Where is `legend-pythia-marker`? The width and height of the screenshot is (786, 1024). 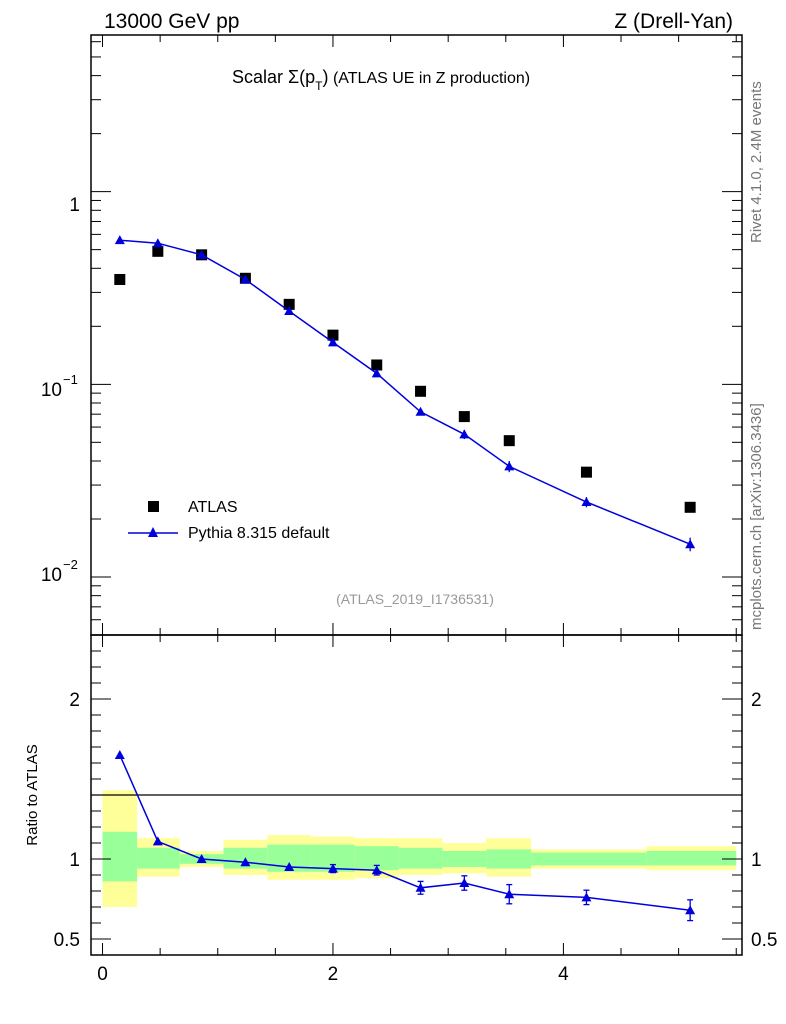
legend-pythia-marker is located at coordinates (153, 532).